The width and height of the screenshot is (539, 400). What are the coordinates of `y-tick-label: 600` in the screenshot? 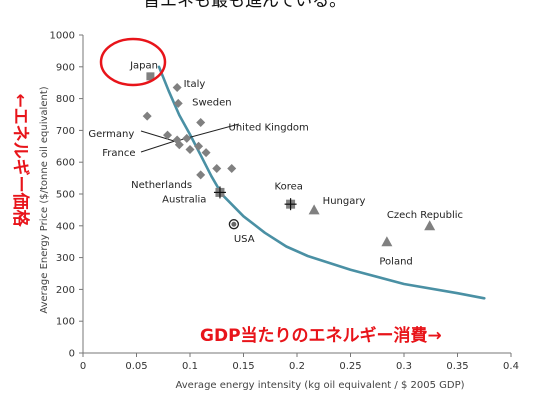 It's located at (65, 163).